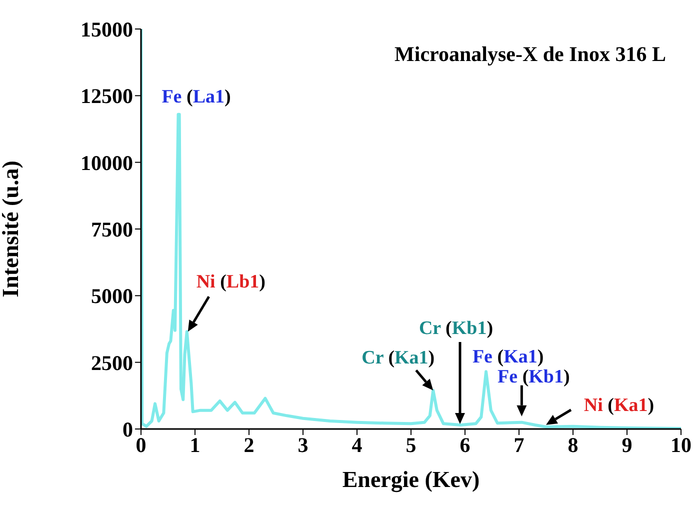 This screenshot has width=698, height=507. Describe the element at coordinates (106, 29) in the screenshot. I see `y-tick-label: 15000` at that location.